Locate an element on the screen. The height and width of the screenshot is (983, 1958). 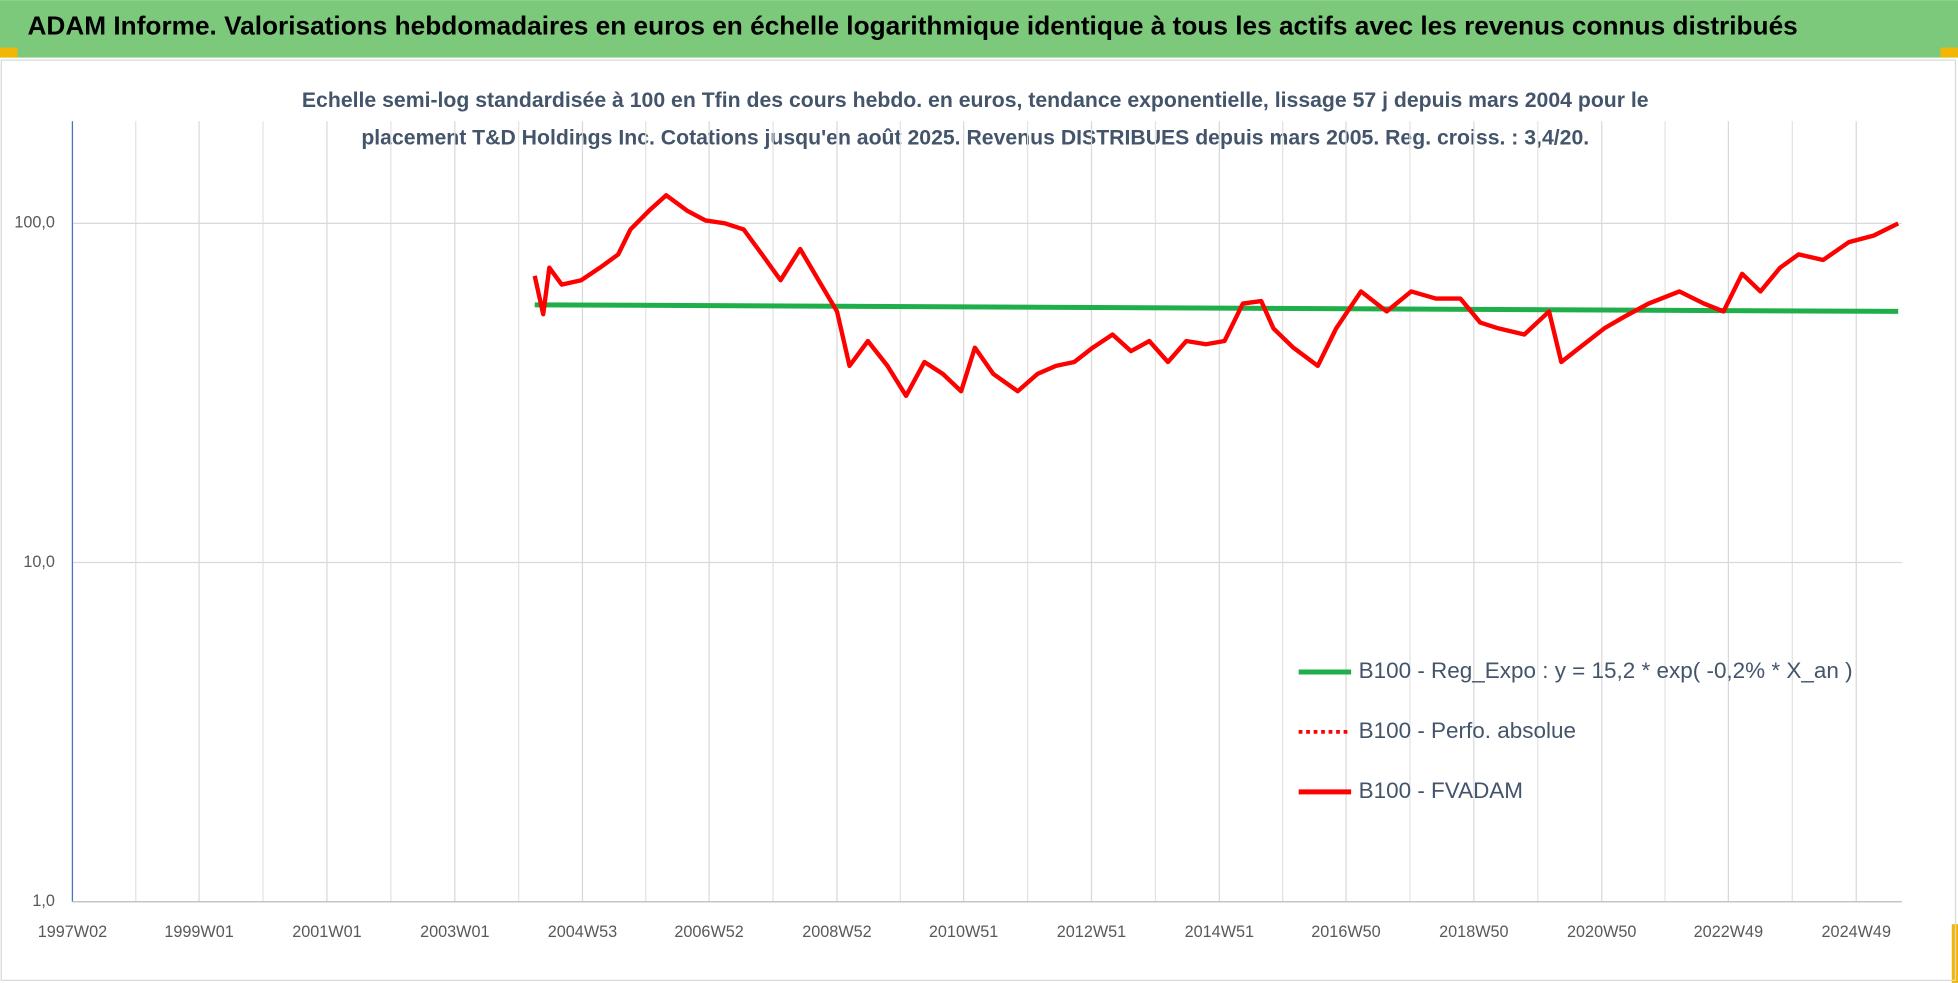
x-tick-label: 2001W01 is located at coordinates (326, 932).